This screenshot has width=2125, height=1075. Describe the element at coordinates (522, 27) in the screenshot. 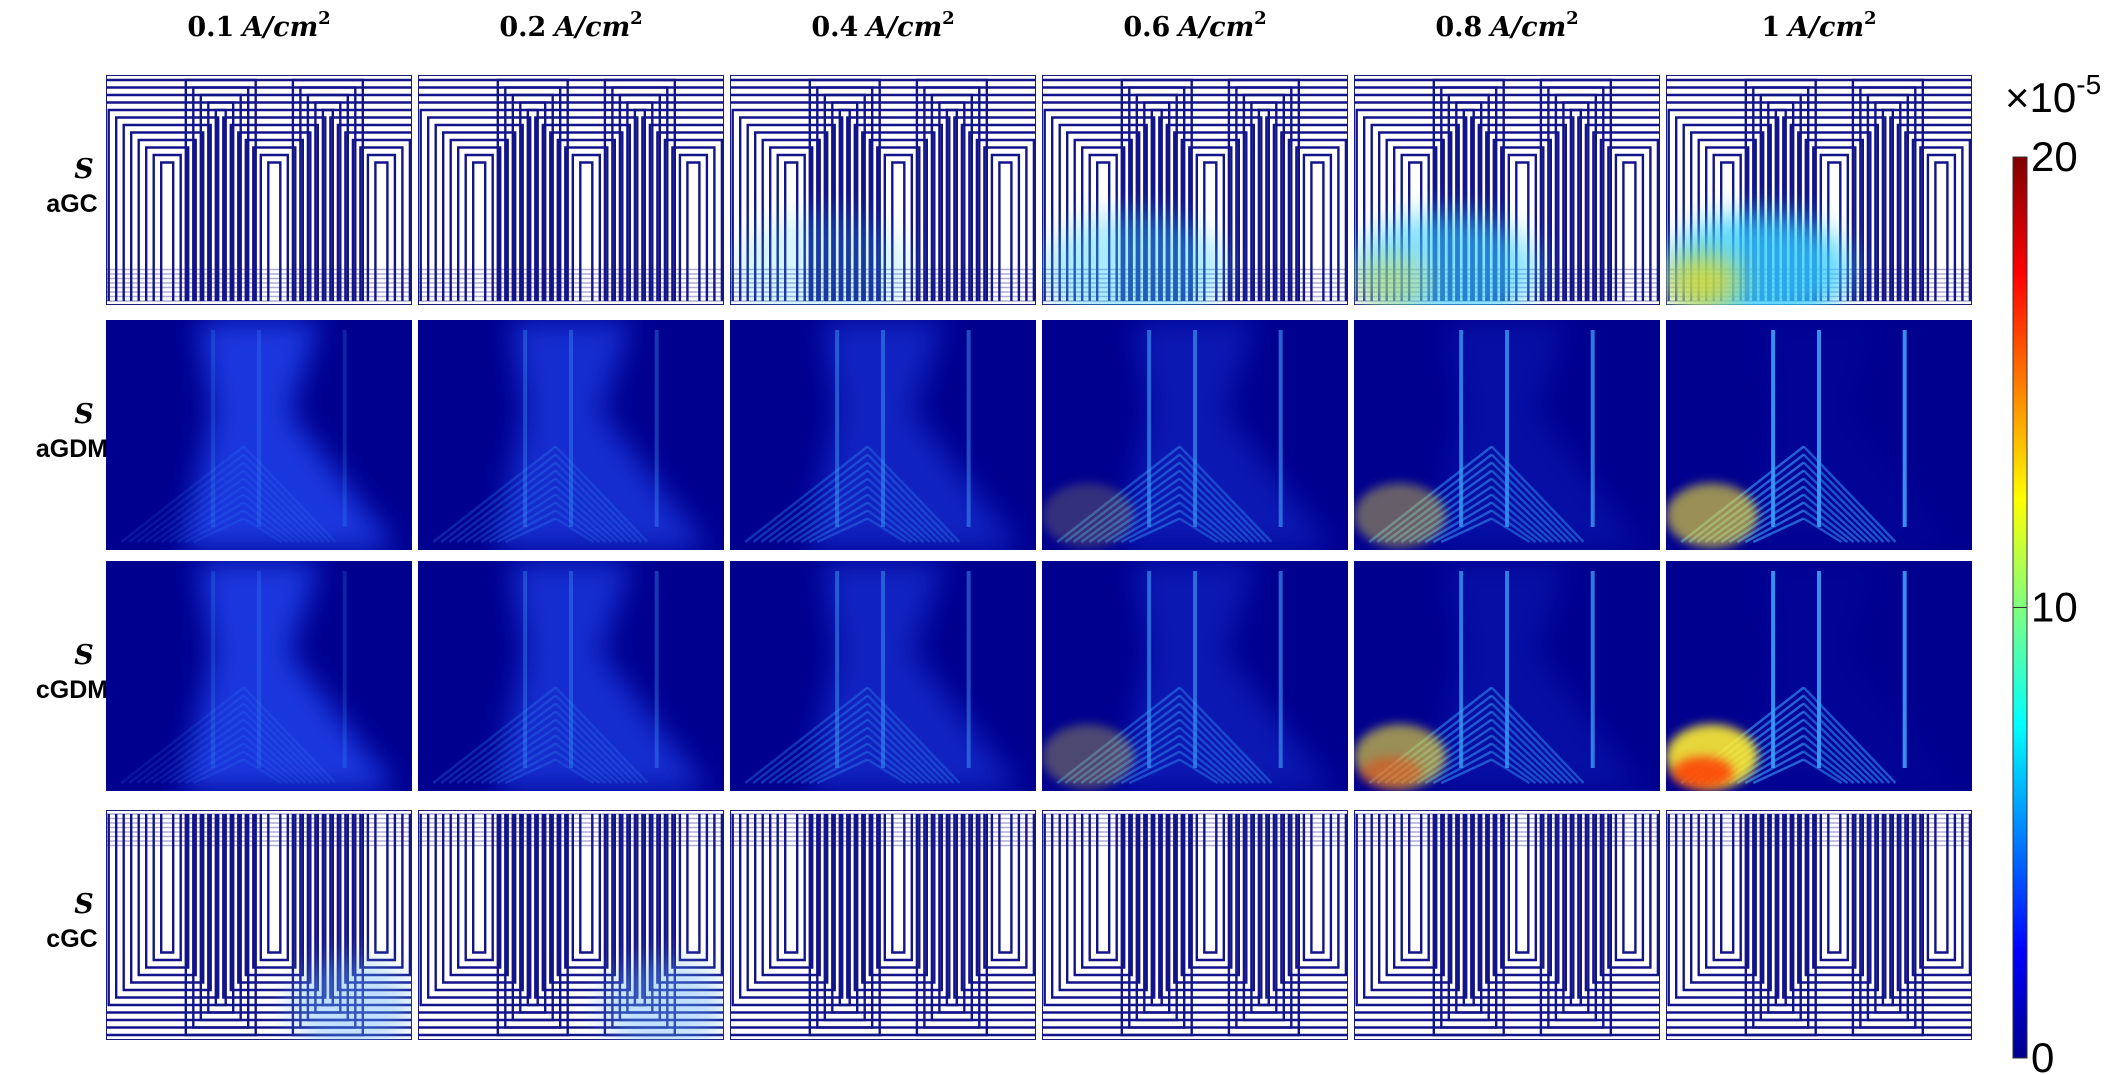

I see `header-number: 0.2` at that location.